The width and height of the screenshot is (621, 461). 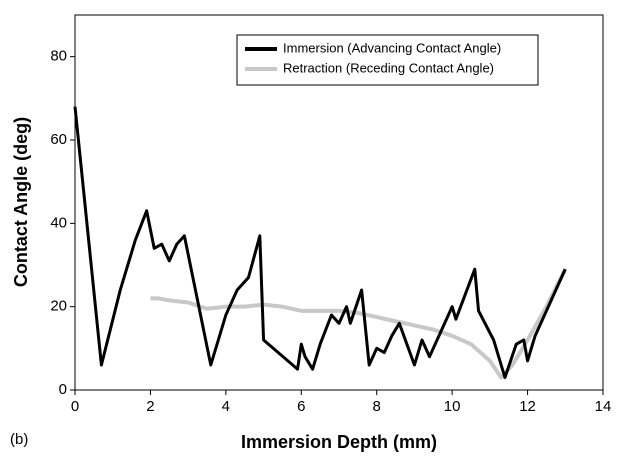 I want to click on x-tick-label: 10, so click(x=452, y=406).